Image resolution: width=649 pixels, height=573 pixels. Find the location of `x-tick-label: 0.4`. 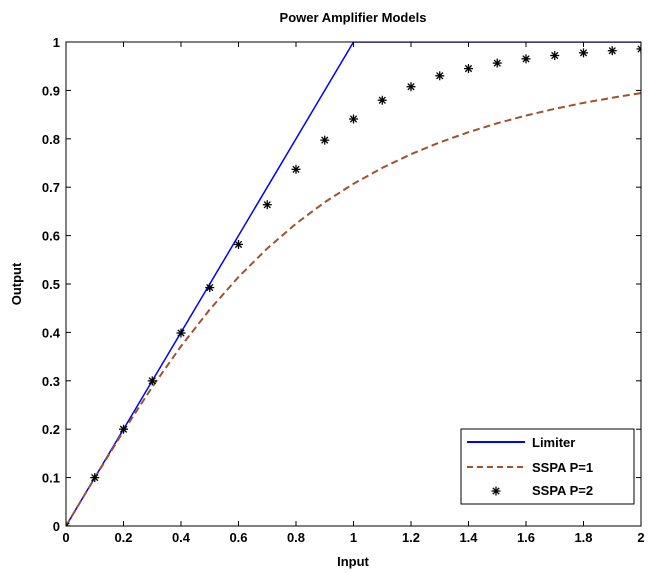

x-tick-label: 0.4 is located at coordinates (181, 537).